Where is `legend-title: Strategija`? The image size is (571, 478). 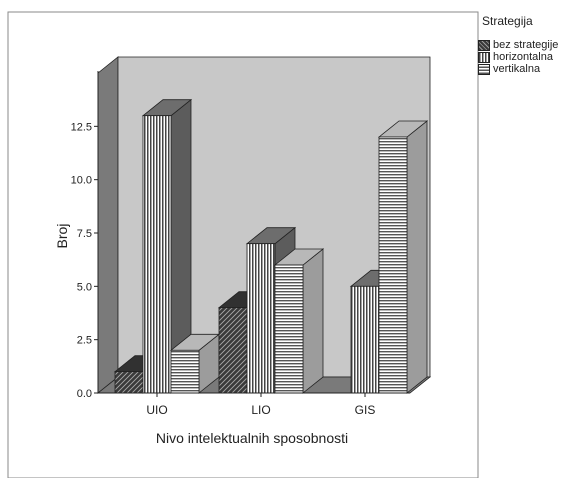
legend-title: Strategija is located at coordinates (507, 21).